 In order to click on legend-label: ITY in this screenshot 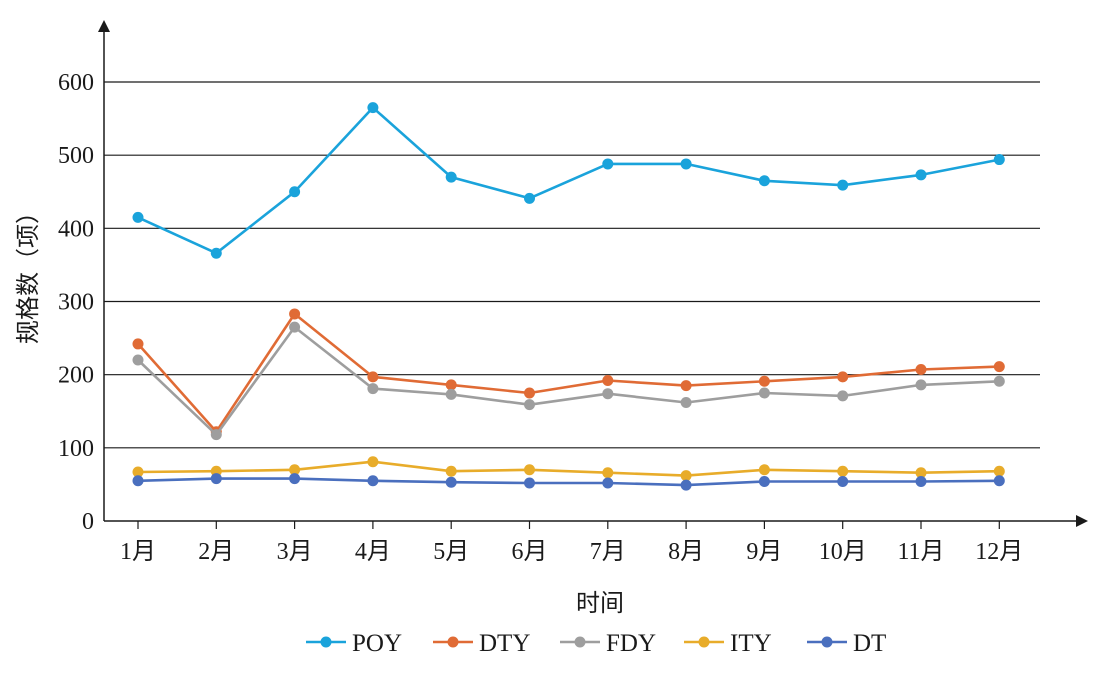, I will do `click(751, 643)`.